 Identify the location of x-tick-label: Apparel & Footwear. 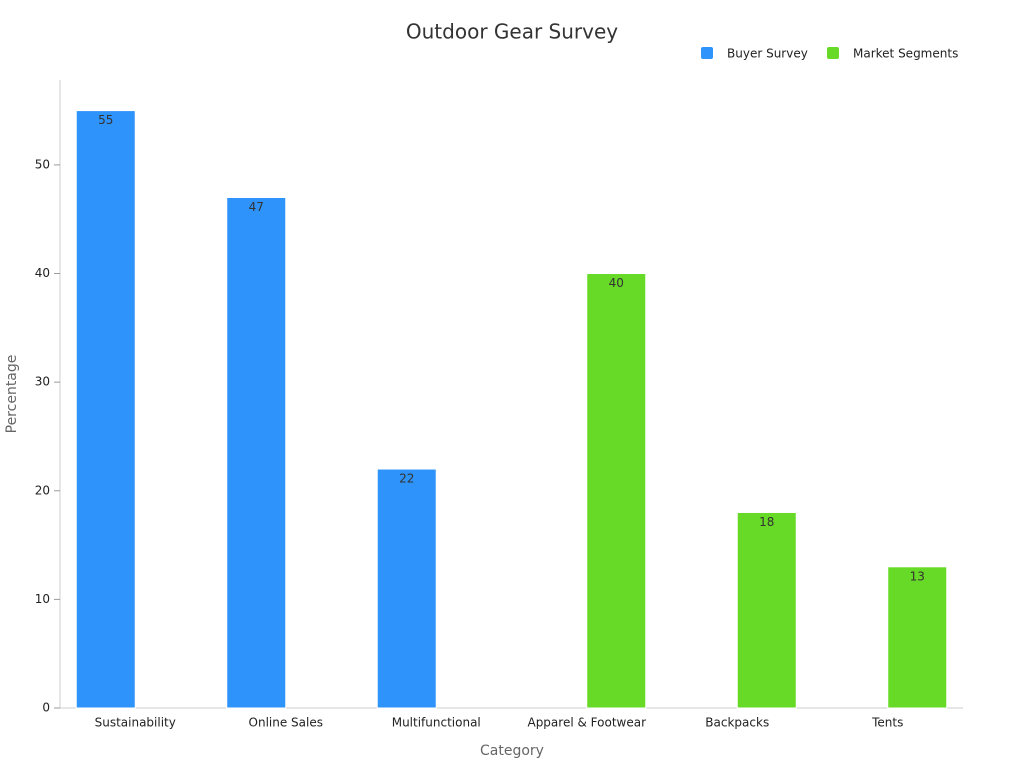
(586, 723).